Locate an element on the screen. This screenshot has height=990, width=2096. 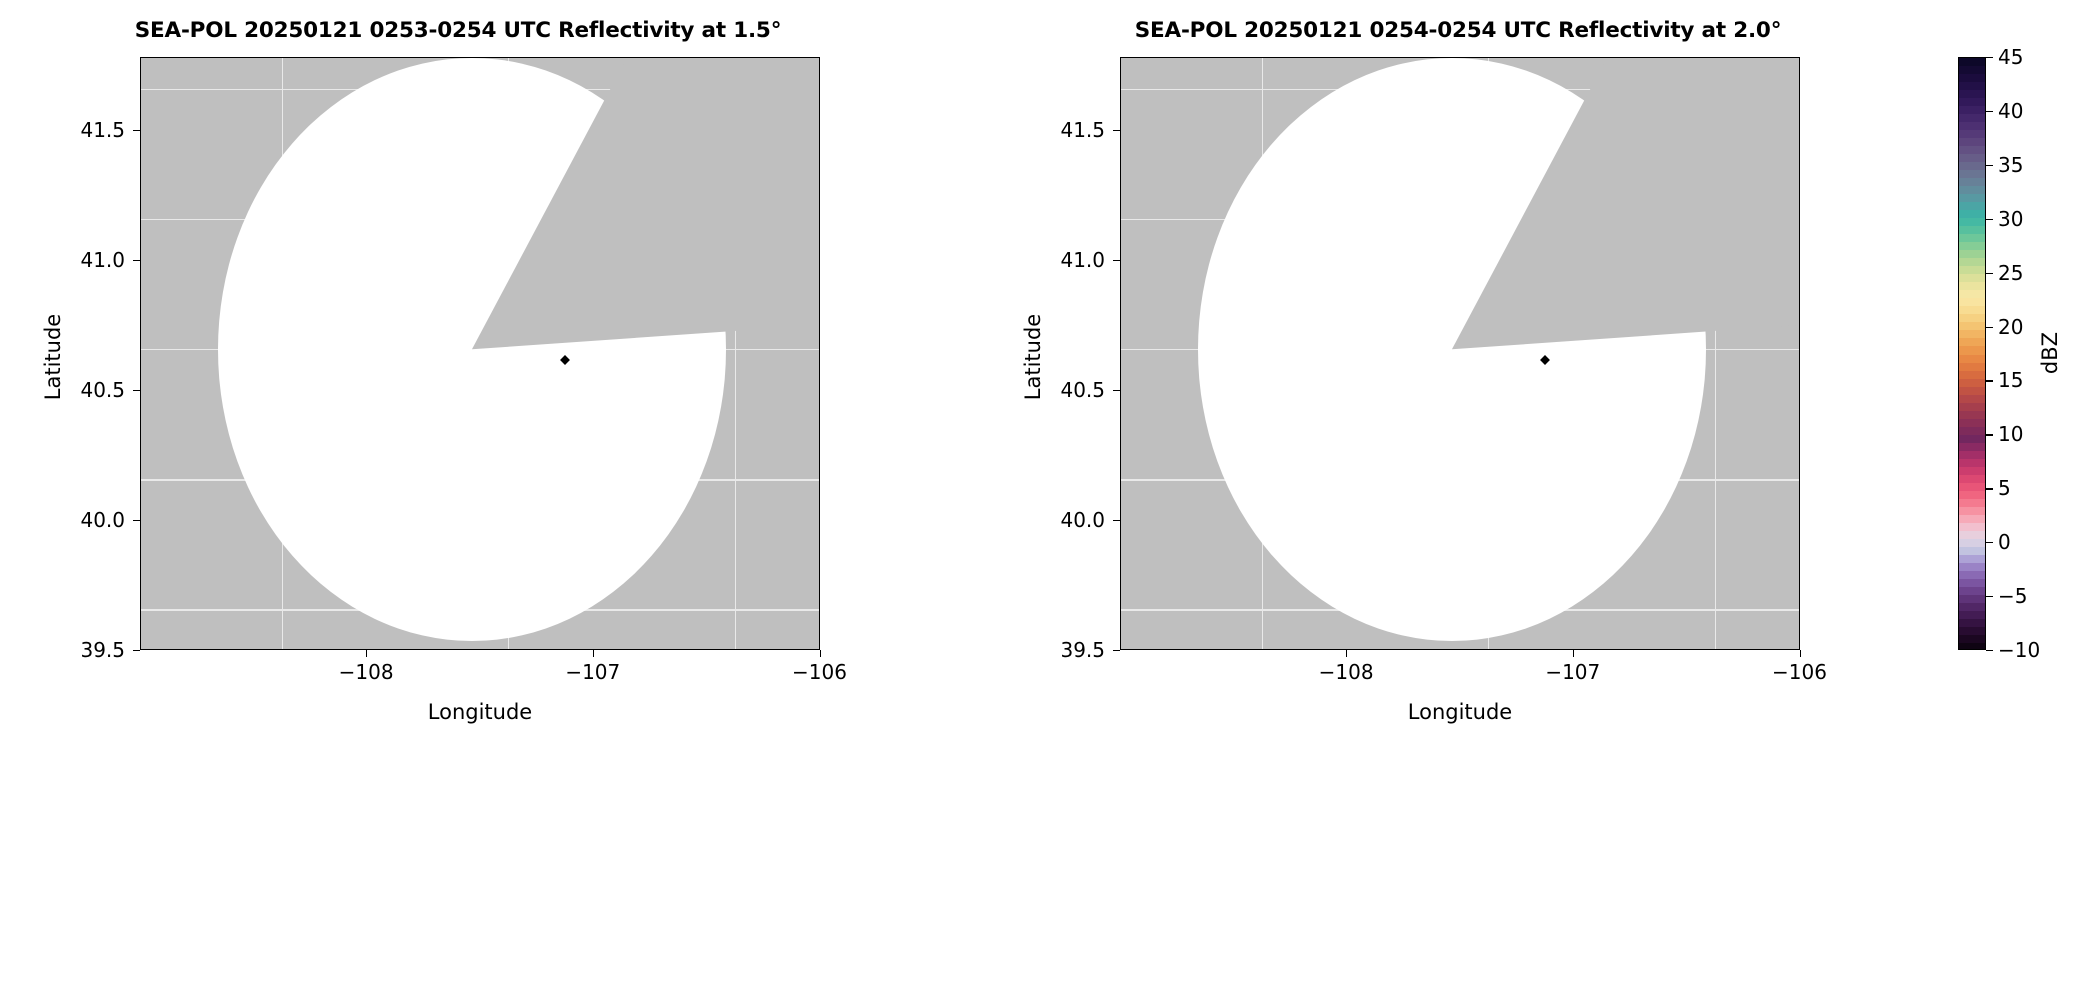
colorbar-ticklabel-11: −10 is located at coordinates (2019, 650).